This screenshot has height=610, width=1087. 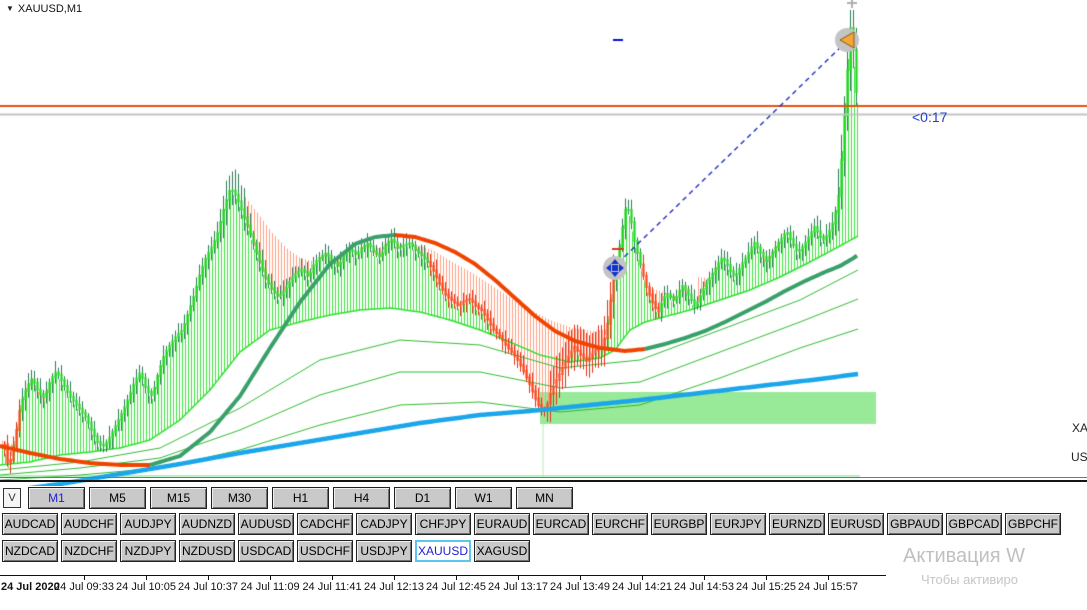 What do you see at coordinates (518, 587) in the screenshot?
I see `time-axis-label: 24 Jul 13:17` at bounding box center [518, 587].